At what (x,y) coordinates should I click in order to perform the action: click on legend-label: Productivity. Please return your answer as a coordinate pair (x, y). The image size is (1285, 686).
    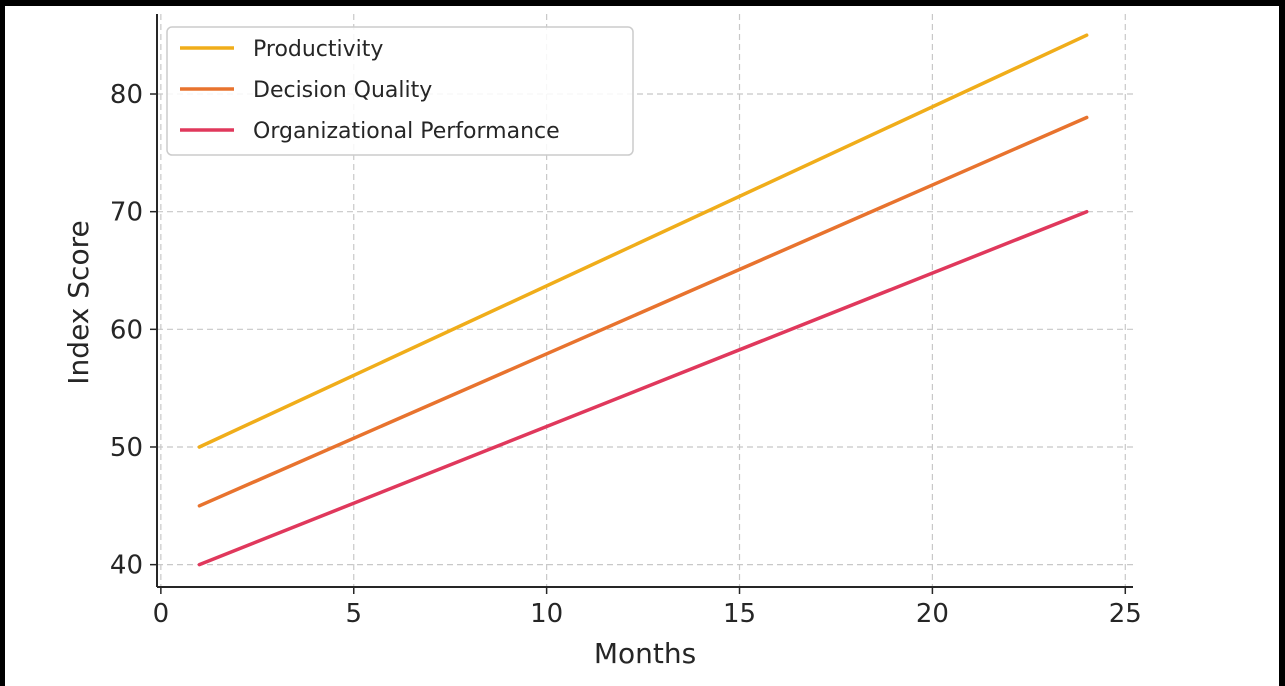
    Looking at the image, I should click on (318, 49).